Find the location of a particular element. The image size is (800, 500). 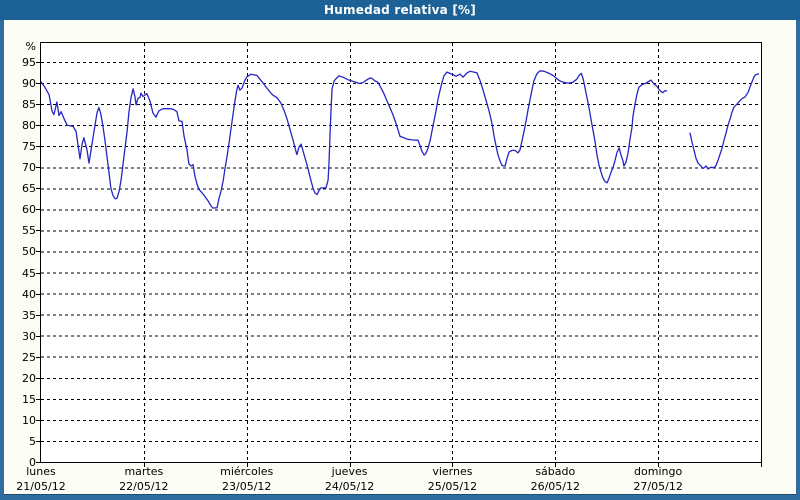

x-axis-label: lunes 21/05/12 is located at coordinates (47, 479).